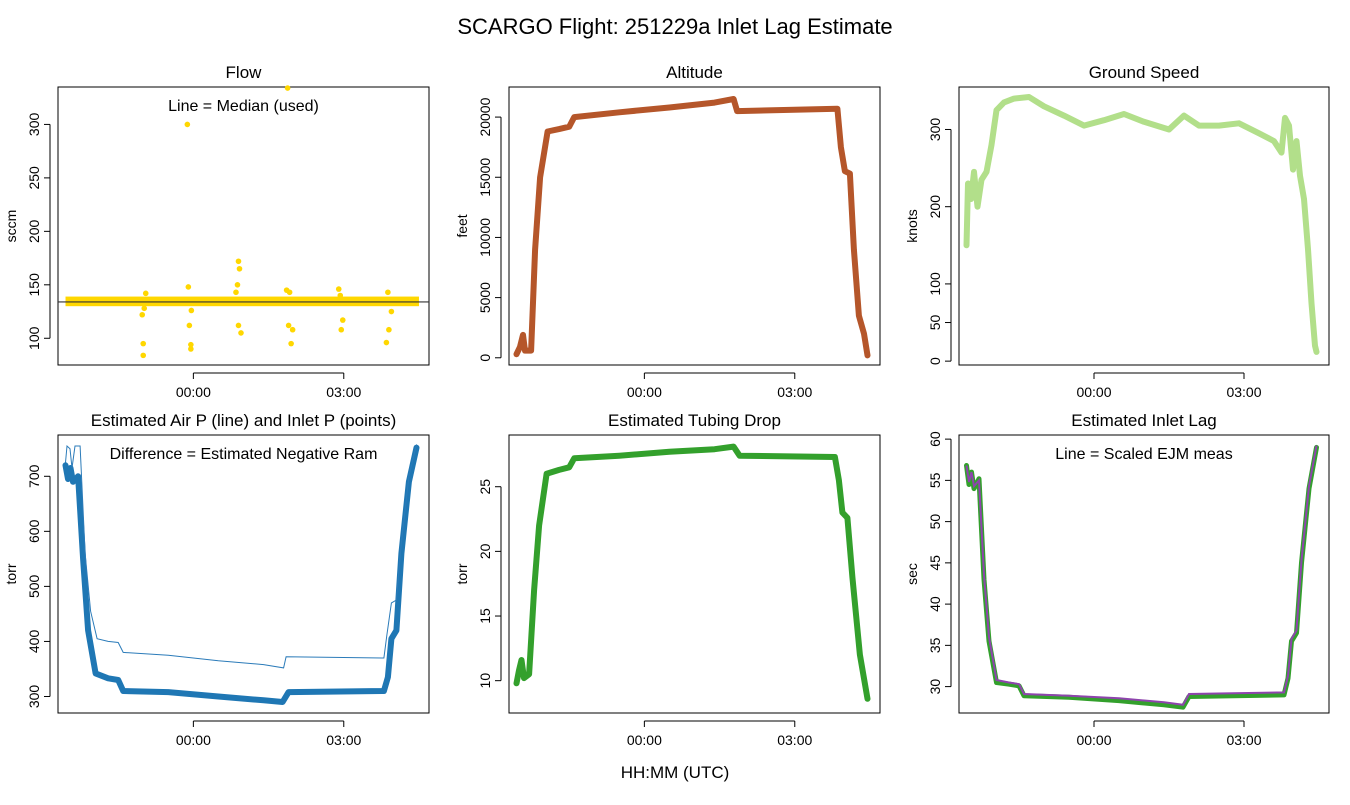 The width and height of the screenshot is (1350, 805). Describe the element at coordinates (241, 556) in the screenshot. I see `pressure-series-air-p` at that location.